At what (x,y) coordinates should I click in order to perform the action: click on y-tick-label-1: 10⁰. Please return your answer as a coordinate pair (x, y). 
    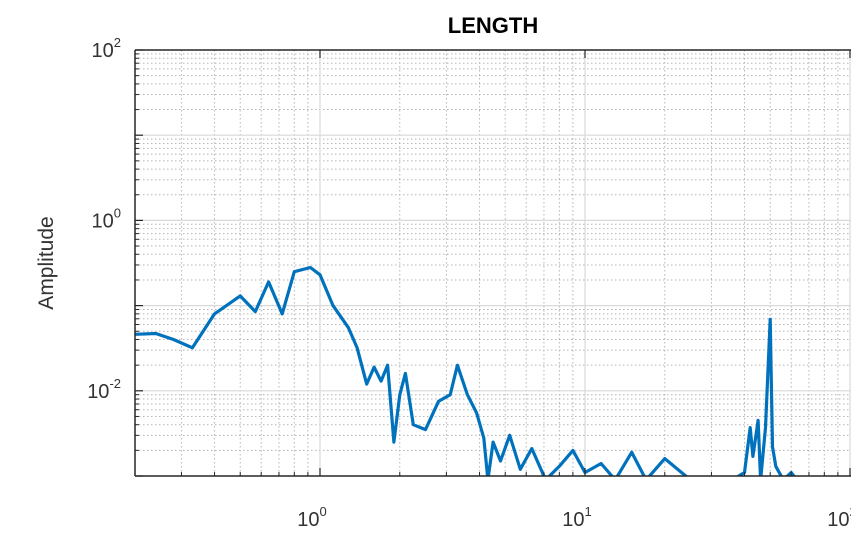
    Looking at the image, I should click on (106, 218).